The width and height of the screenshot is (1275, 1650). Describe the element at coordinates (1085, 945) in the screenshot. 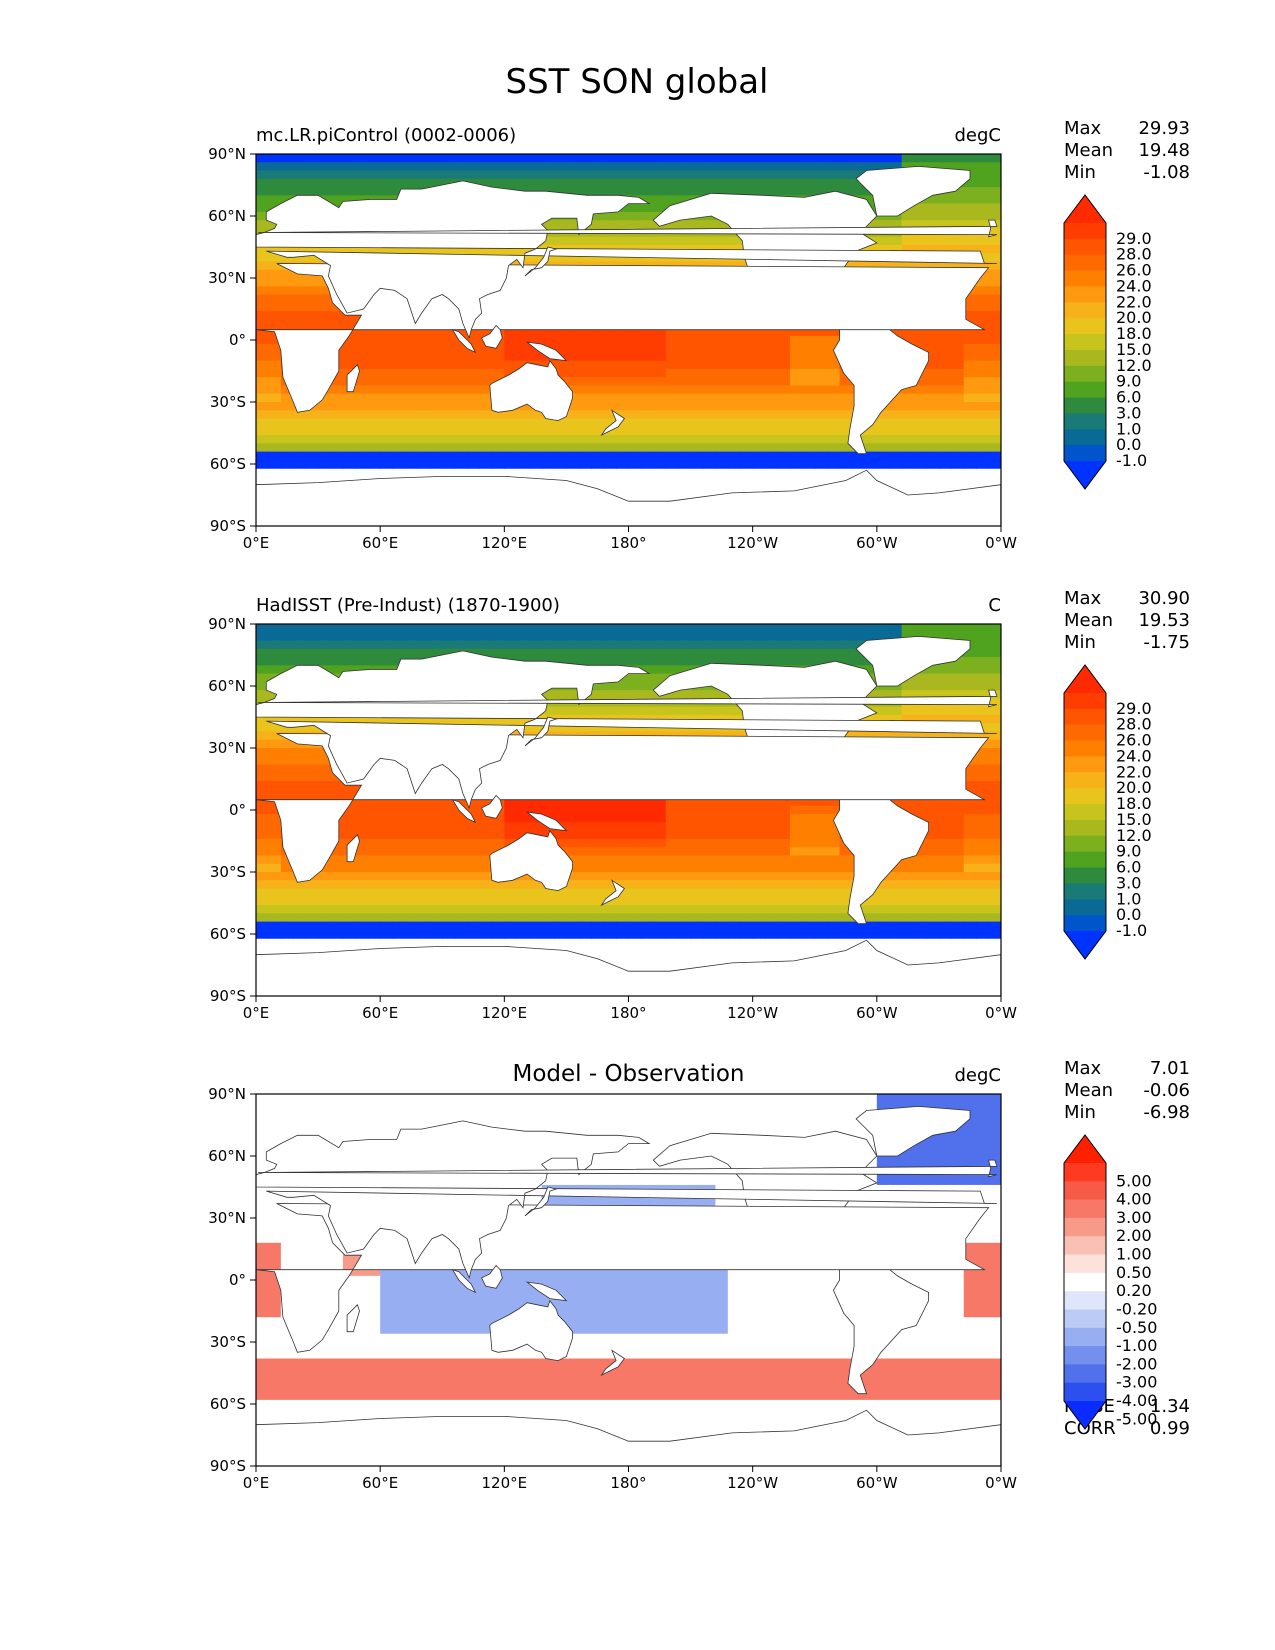

I see `colorbar-extend-bottom` at that location.